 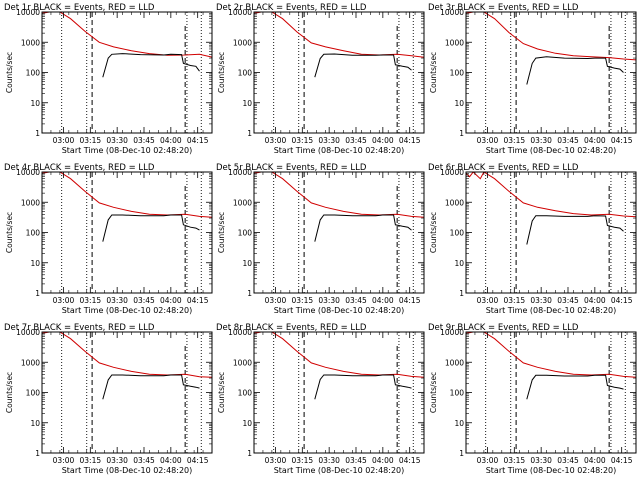 I want to click on panel-title: Det 8r BLACK = Events, RED = LLD, so click(x=291, y=328).